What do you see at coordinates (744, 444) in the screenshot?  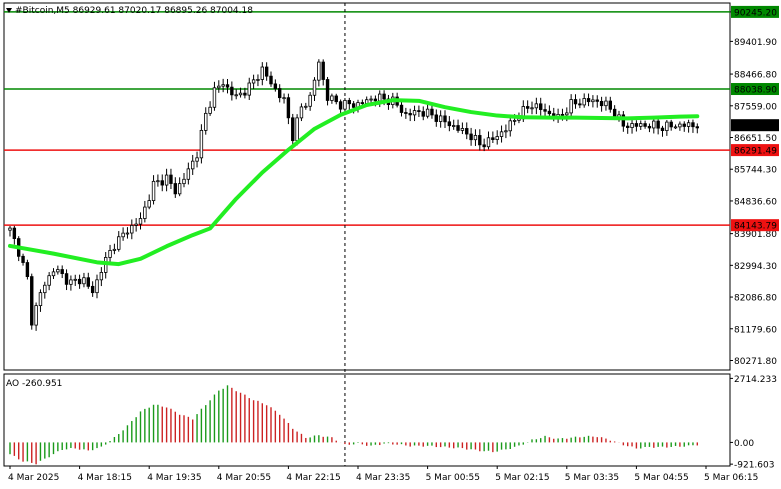 I see `ao-tick-label: 0.00` at bounding box center [744, 444].